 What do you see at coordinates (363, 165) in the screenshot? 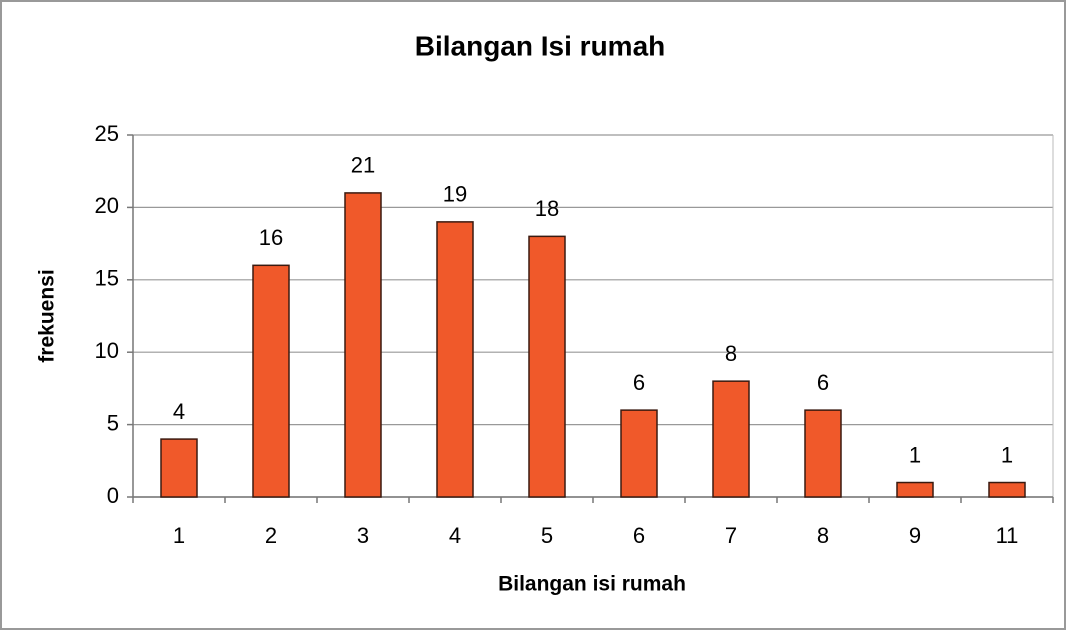
I see `data-label: 21` at bounding box center [363, 165].